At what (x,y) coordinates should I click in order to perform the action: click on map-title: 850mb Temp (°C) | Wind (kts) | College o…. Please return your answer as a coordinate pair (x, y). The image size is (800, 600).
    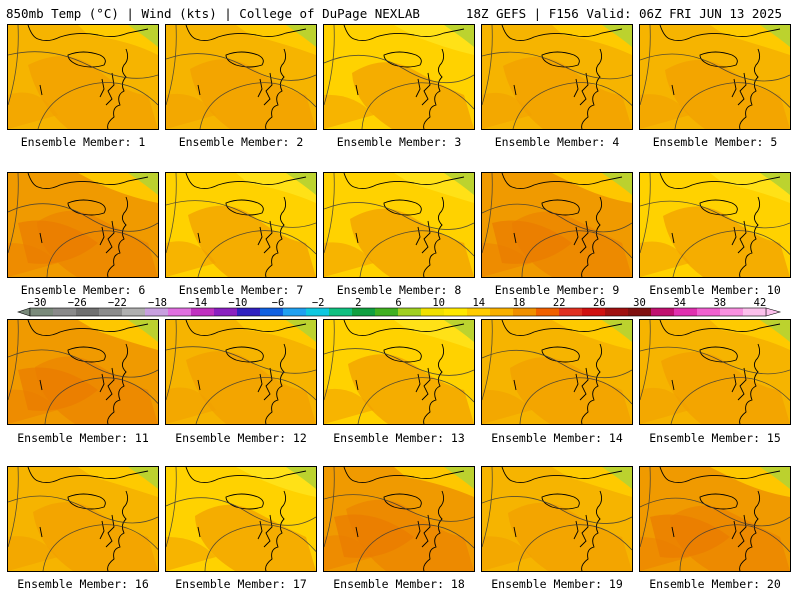
    Looking at the image, I should click on (213, 13).